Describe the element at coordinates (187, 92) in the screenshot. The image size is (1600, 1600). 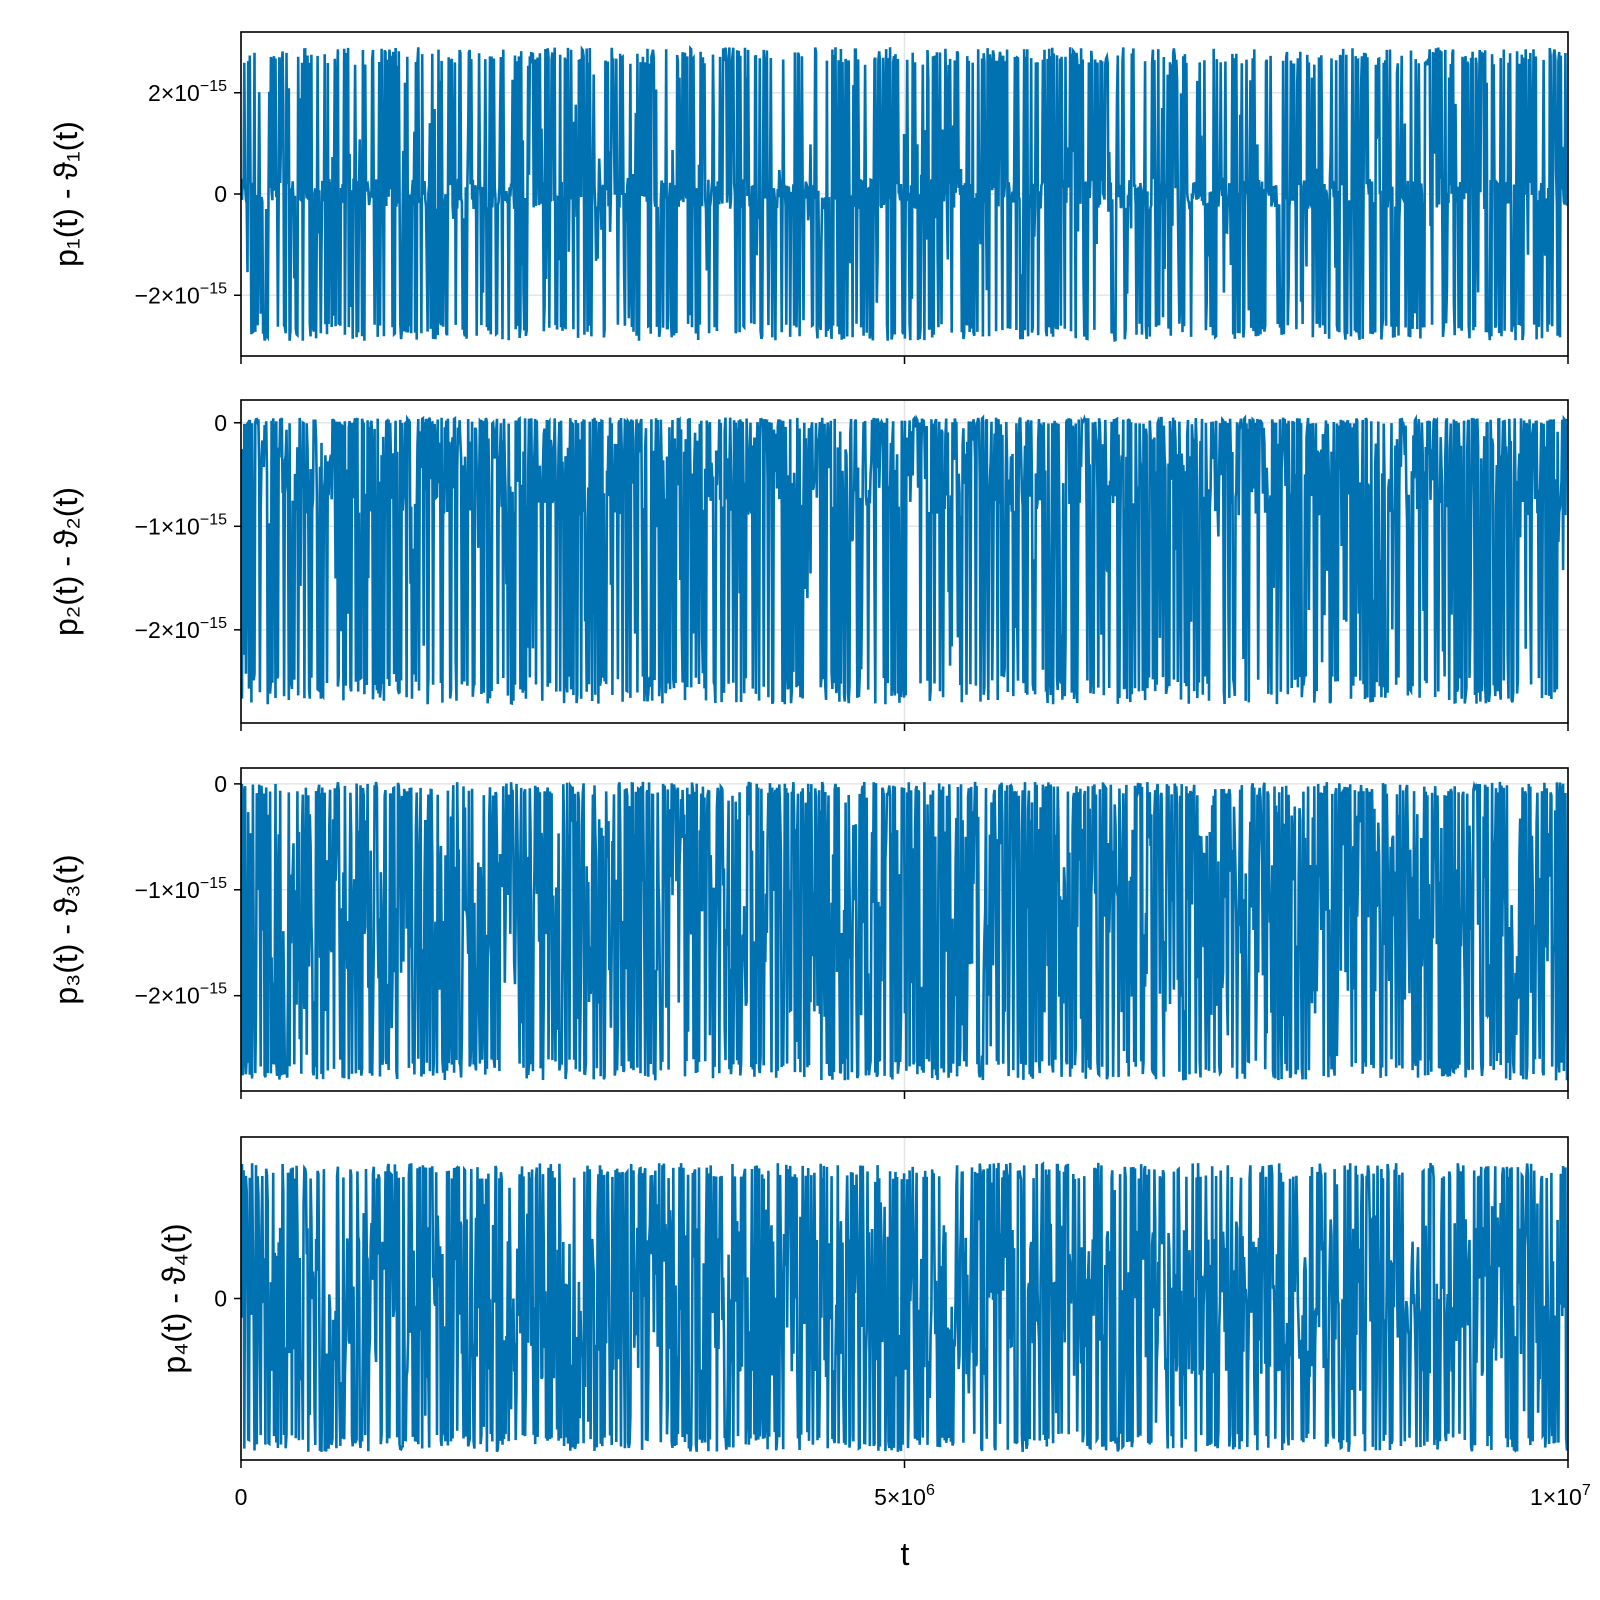
I see `y-tick-label: 2×10⁻¹⁵` at that location.